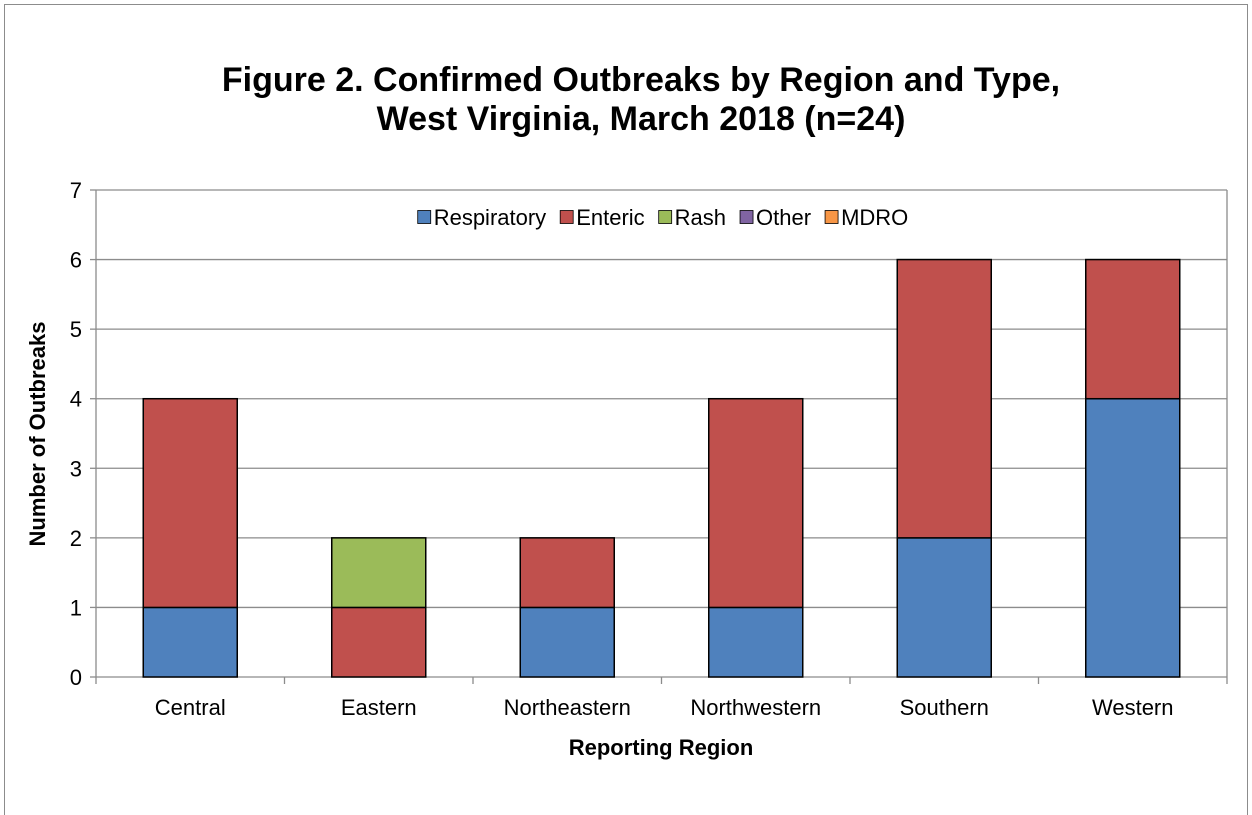  Describe the element at coordinates (610, 217) in the screenshot. I see `legend-label: Enteric` at that location.